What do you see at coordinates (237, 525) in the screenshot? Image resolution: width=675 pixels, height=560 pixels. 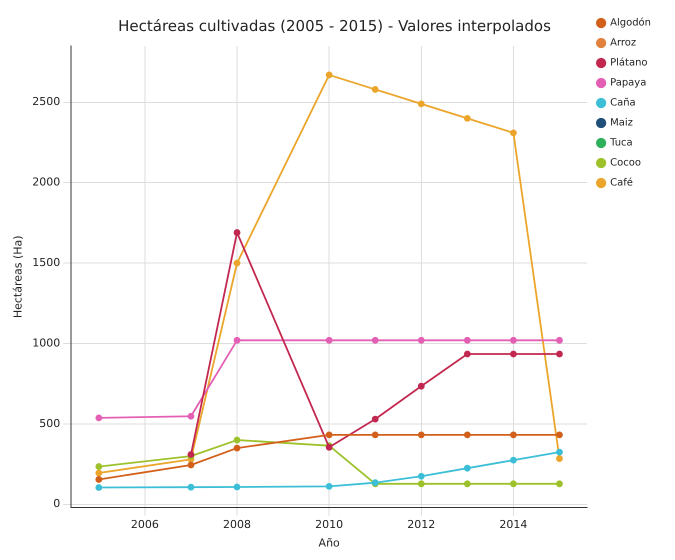 I see `x-tick-label: 2008` at bounding box center [237, 525].